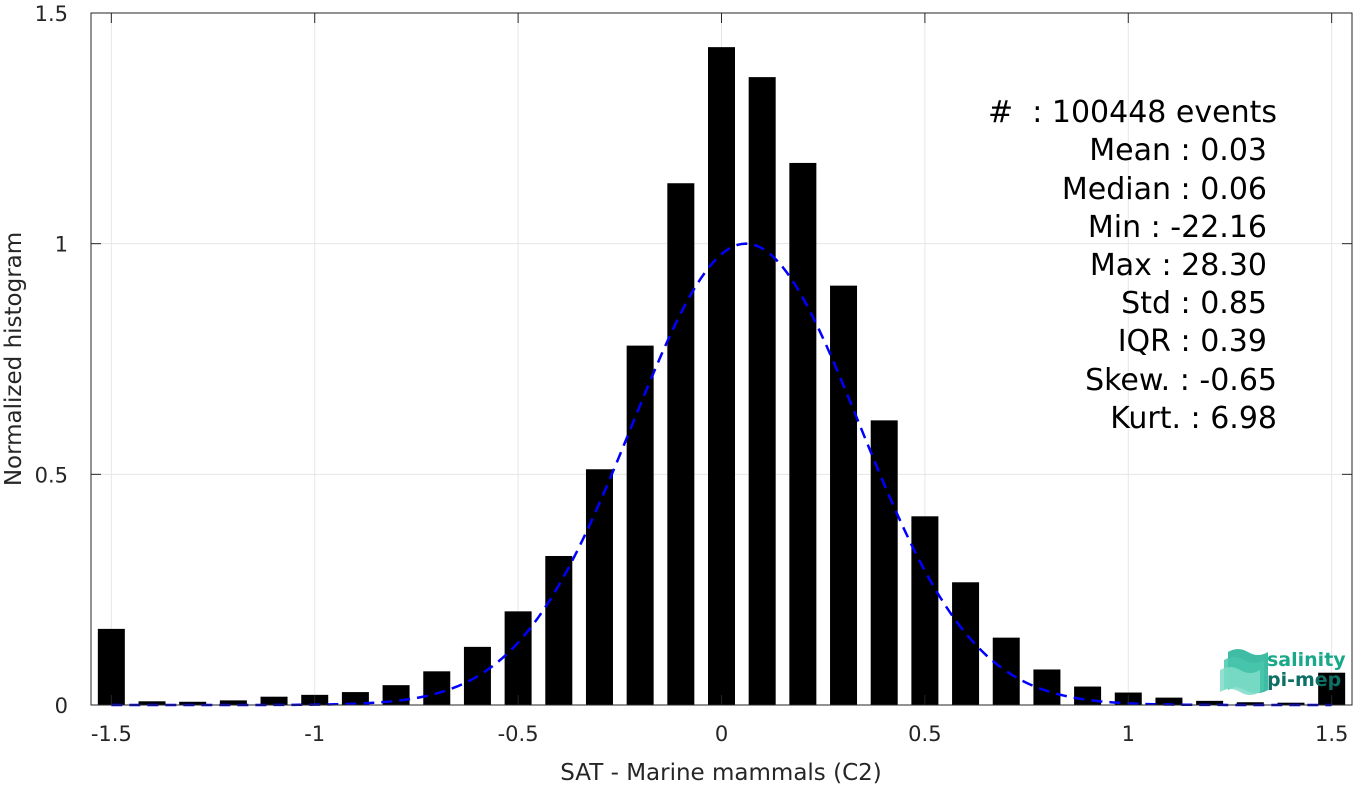 This screenshot has width=1367, height=785. Describe the element at coordinates (61, 245) in the screenshot. I see `y-tick-label: 1` at that location.